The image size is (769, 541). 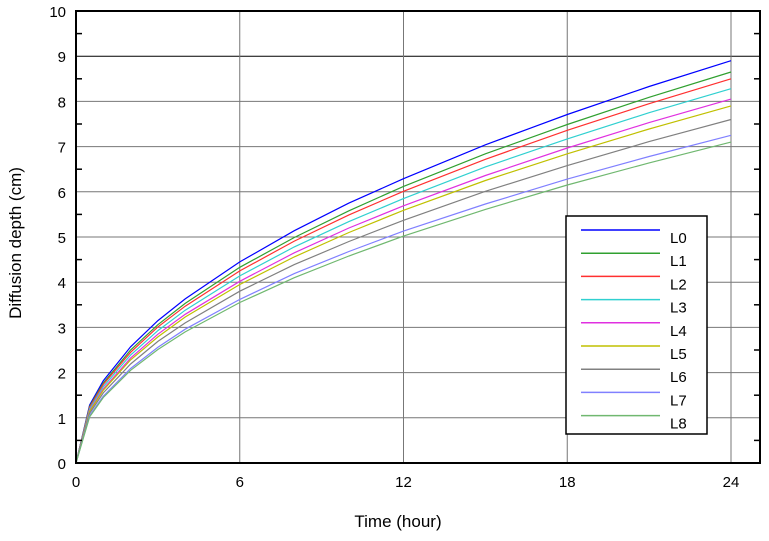 I want to click on y-tick-label: 7, so click(x=62, y=148).